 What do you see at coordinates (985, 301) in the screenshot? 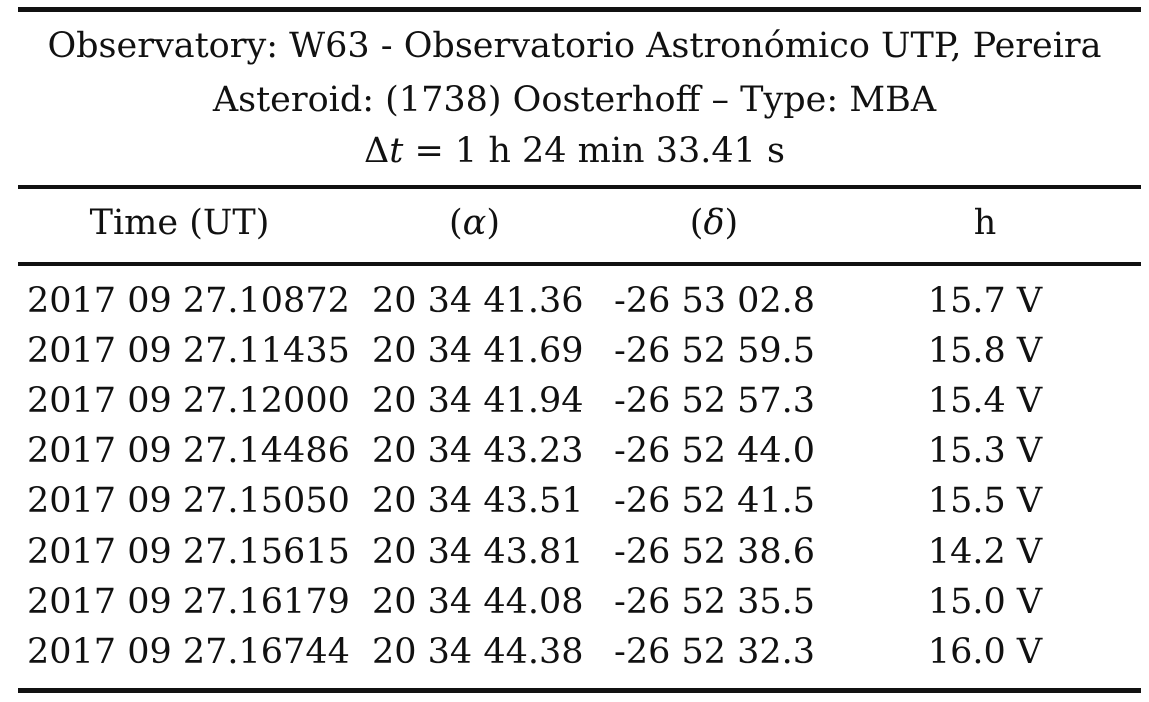
I see `cell-mag: 15.7 V` at bounding box center [985, 301].